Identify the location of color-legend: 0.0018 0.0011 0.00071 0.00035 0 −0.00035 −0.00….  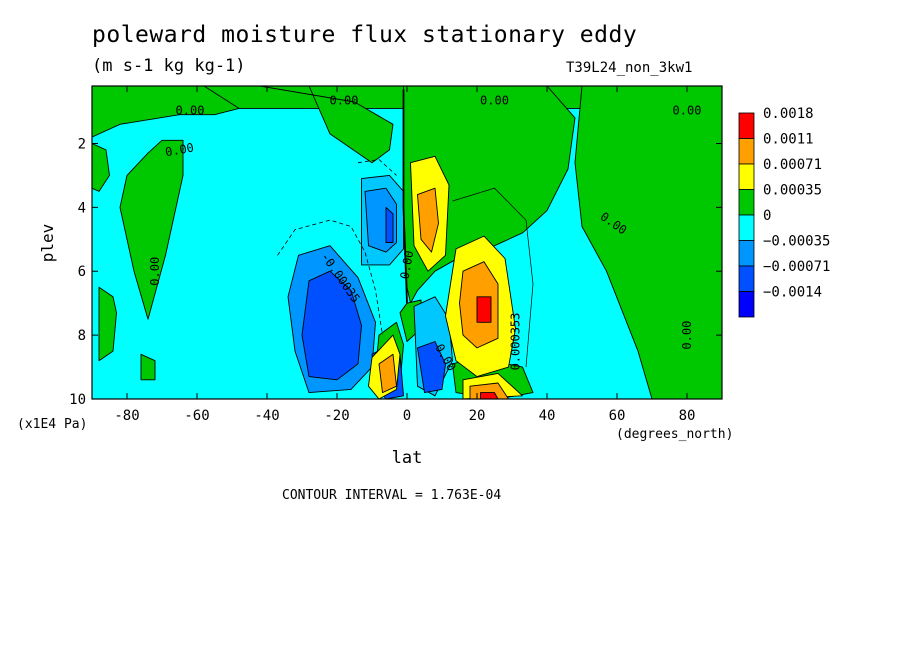
(784, 212).